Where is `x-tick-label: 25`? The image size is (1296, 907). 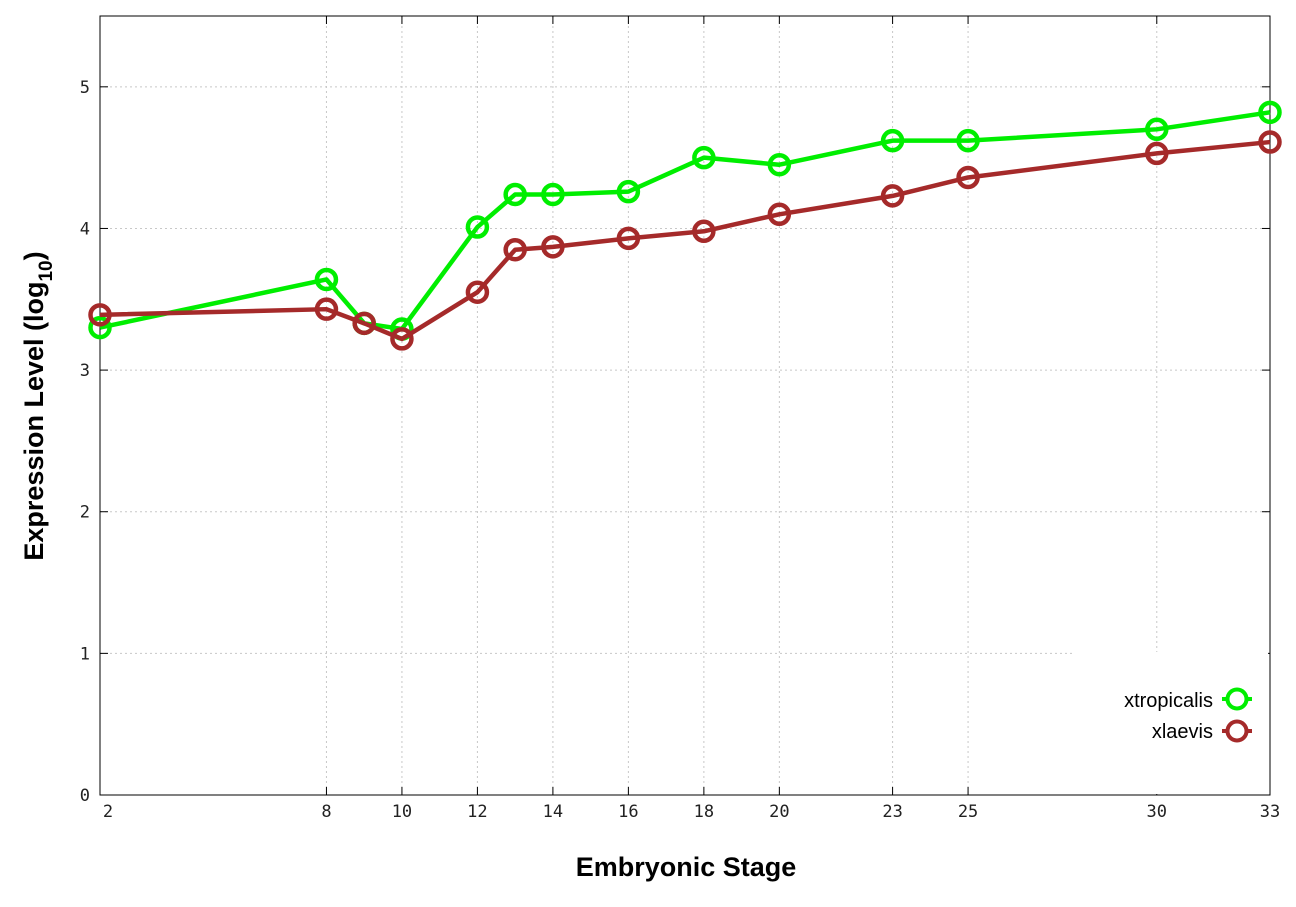
x-tick-label: 25 is located at coordinates (968, 812).